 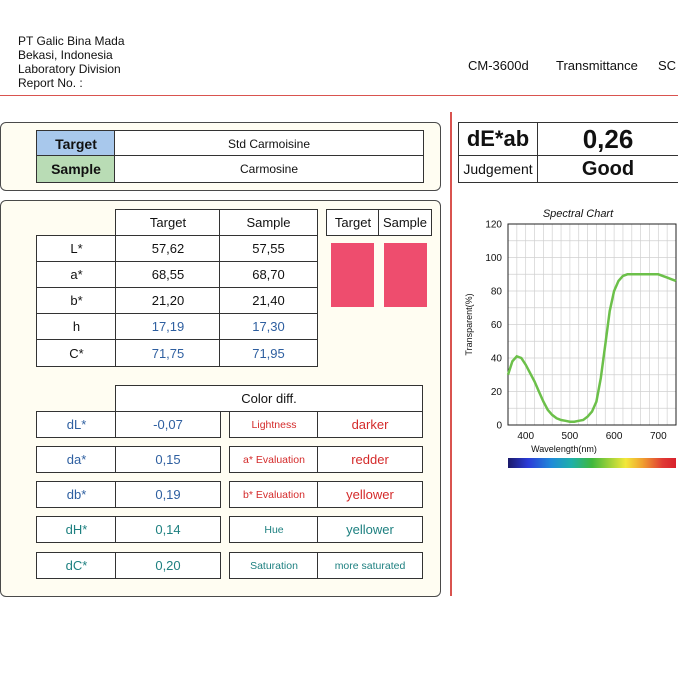 I want to click on sample-value: 21,40, so click(x=268, y=300).